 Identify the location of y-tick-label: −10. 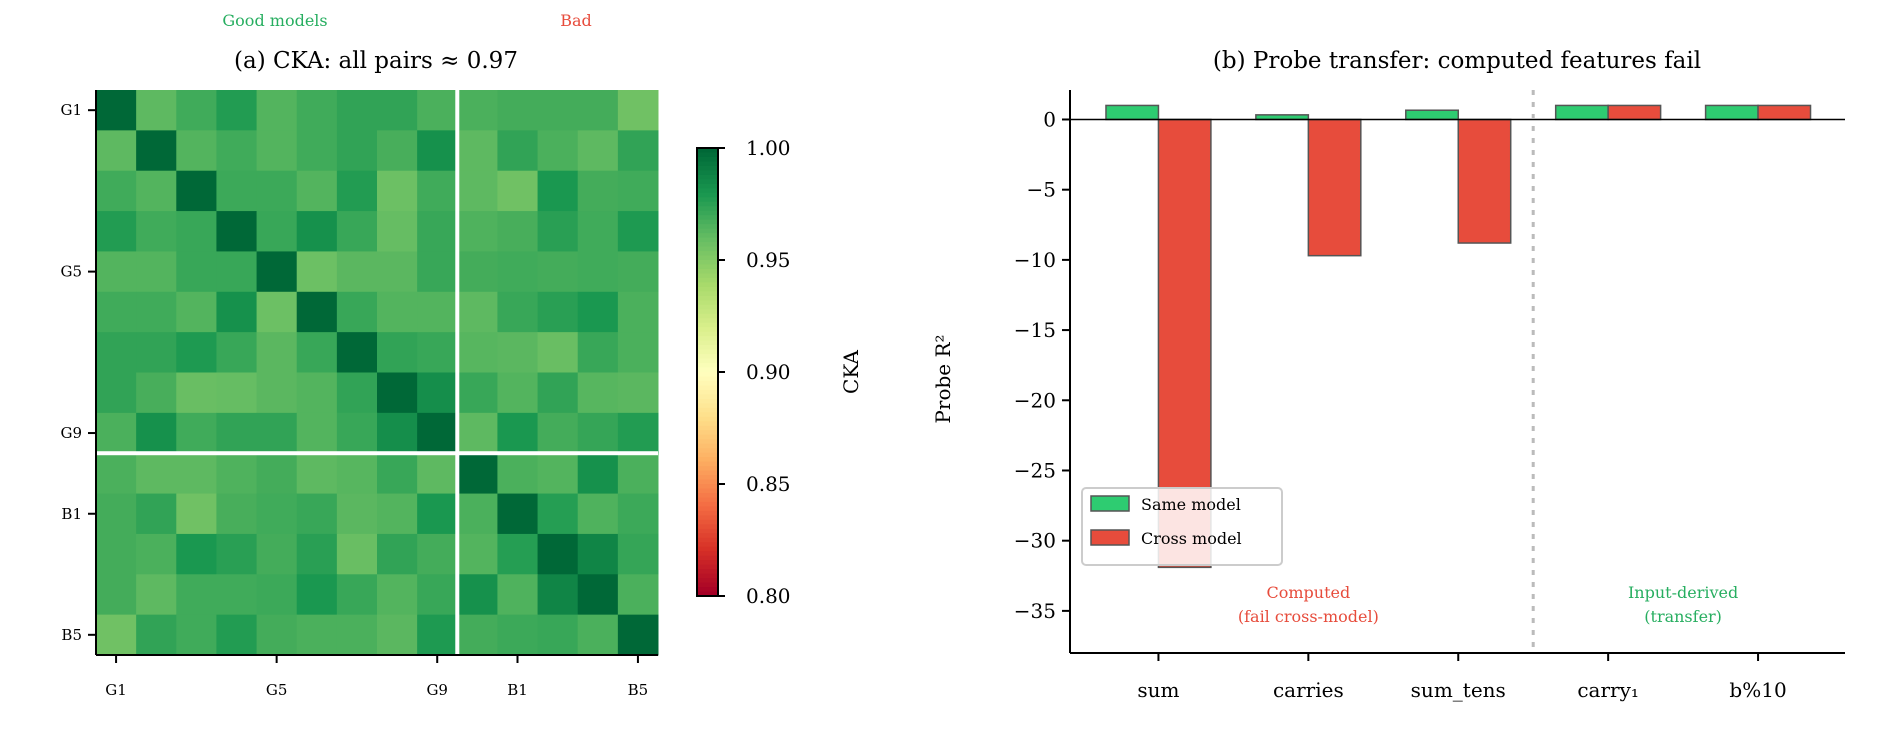
(1035, 260).